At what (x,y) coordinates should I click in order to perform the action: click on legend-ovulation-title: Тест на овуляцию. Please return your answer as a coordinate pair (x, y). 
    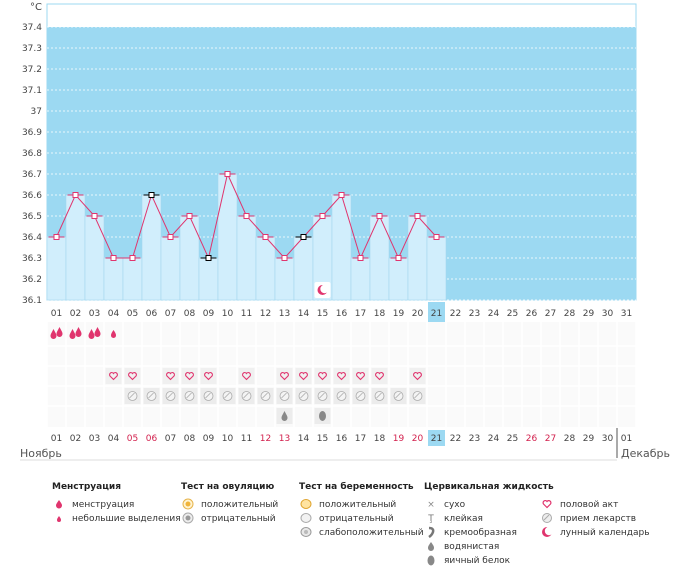
    Looking at the image, I should click on (228, 487).